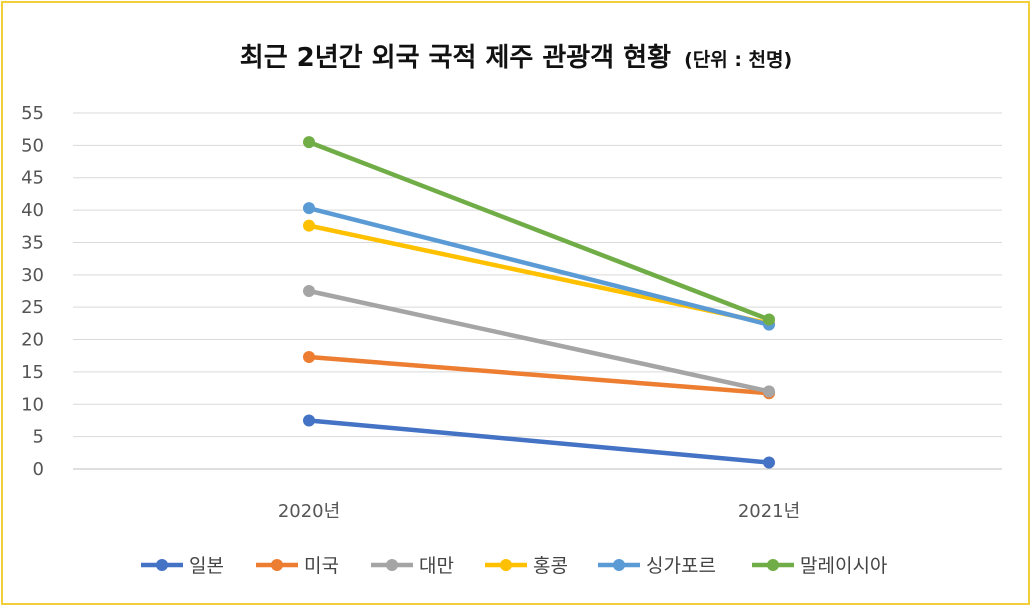 This screenshot has width=1033, height=608. I want to click on y-tick-label: 0, so click(38, 469).